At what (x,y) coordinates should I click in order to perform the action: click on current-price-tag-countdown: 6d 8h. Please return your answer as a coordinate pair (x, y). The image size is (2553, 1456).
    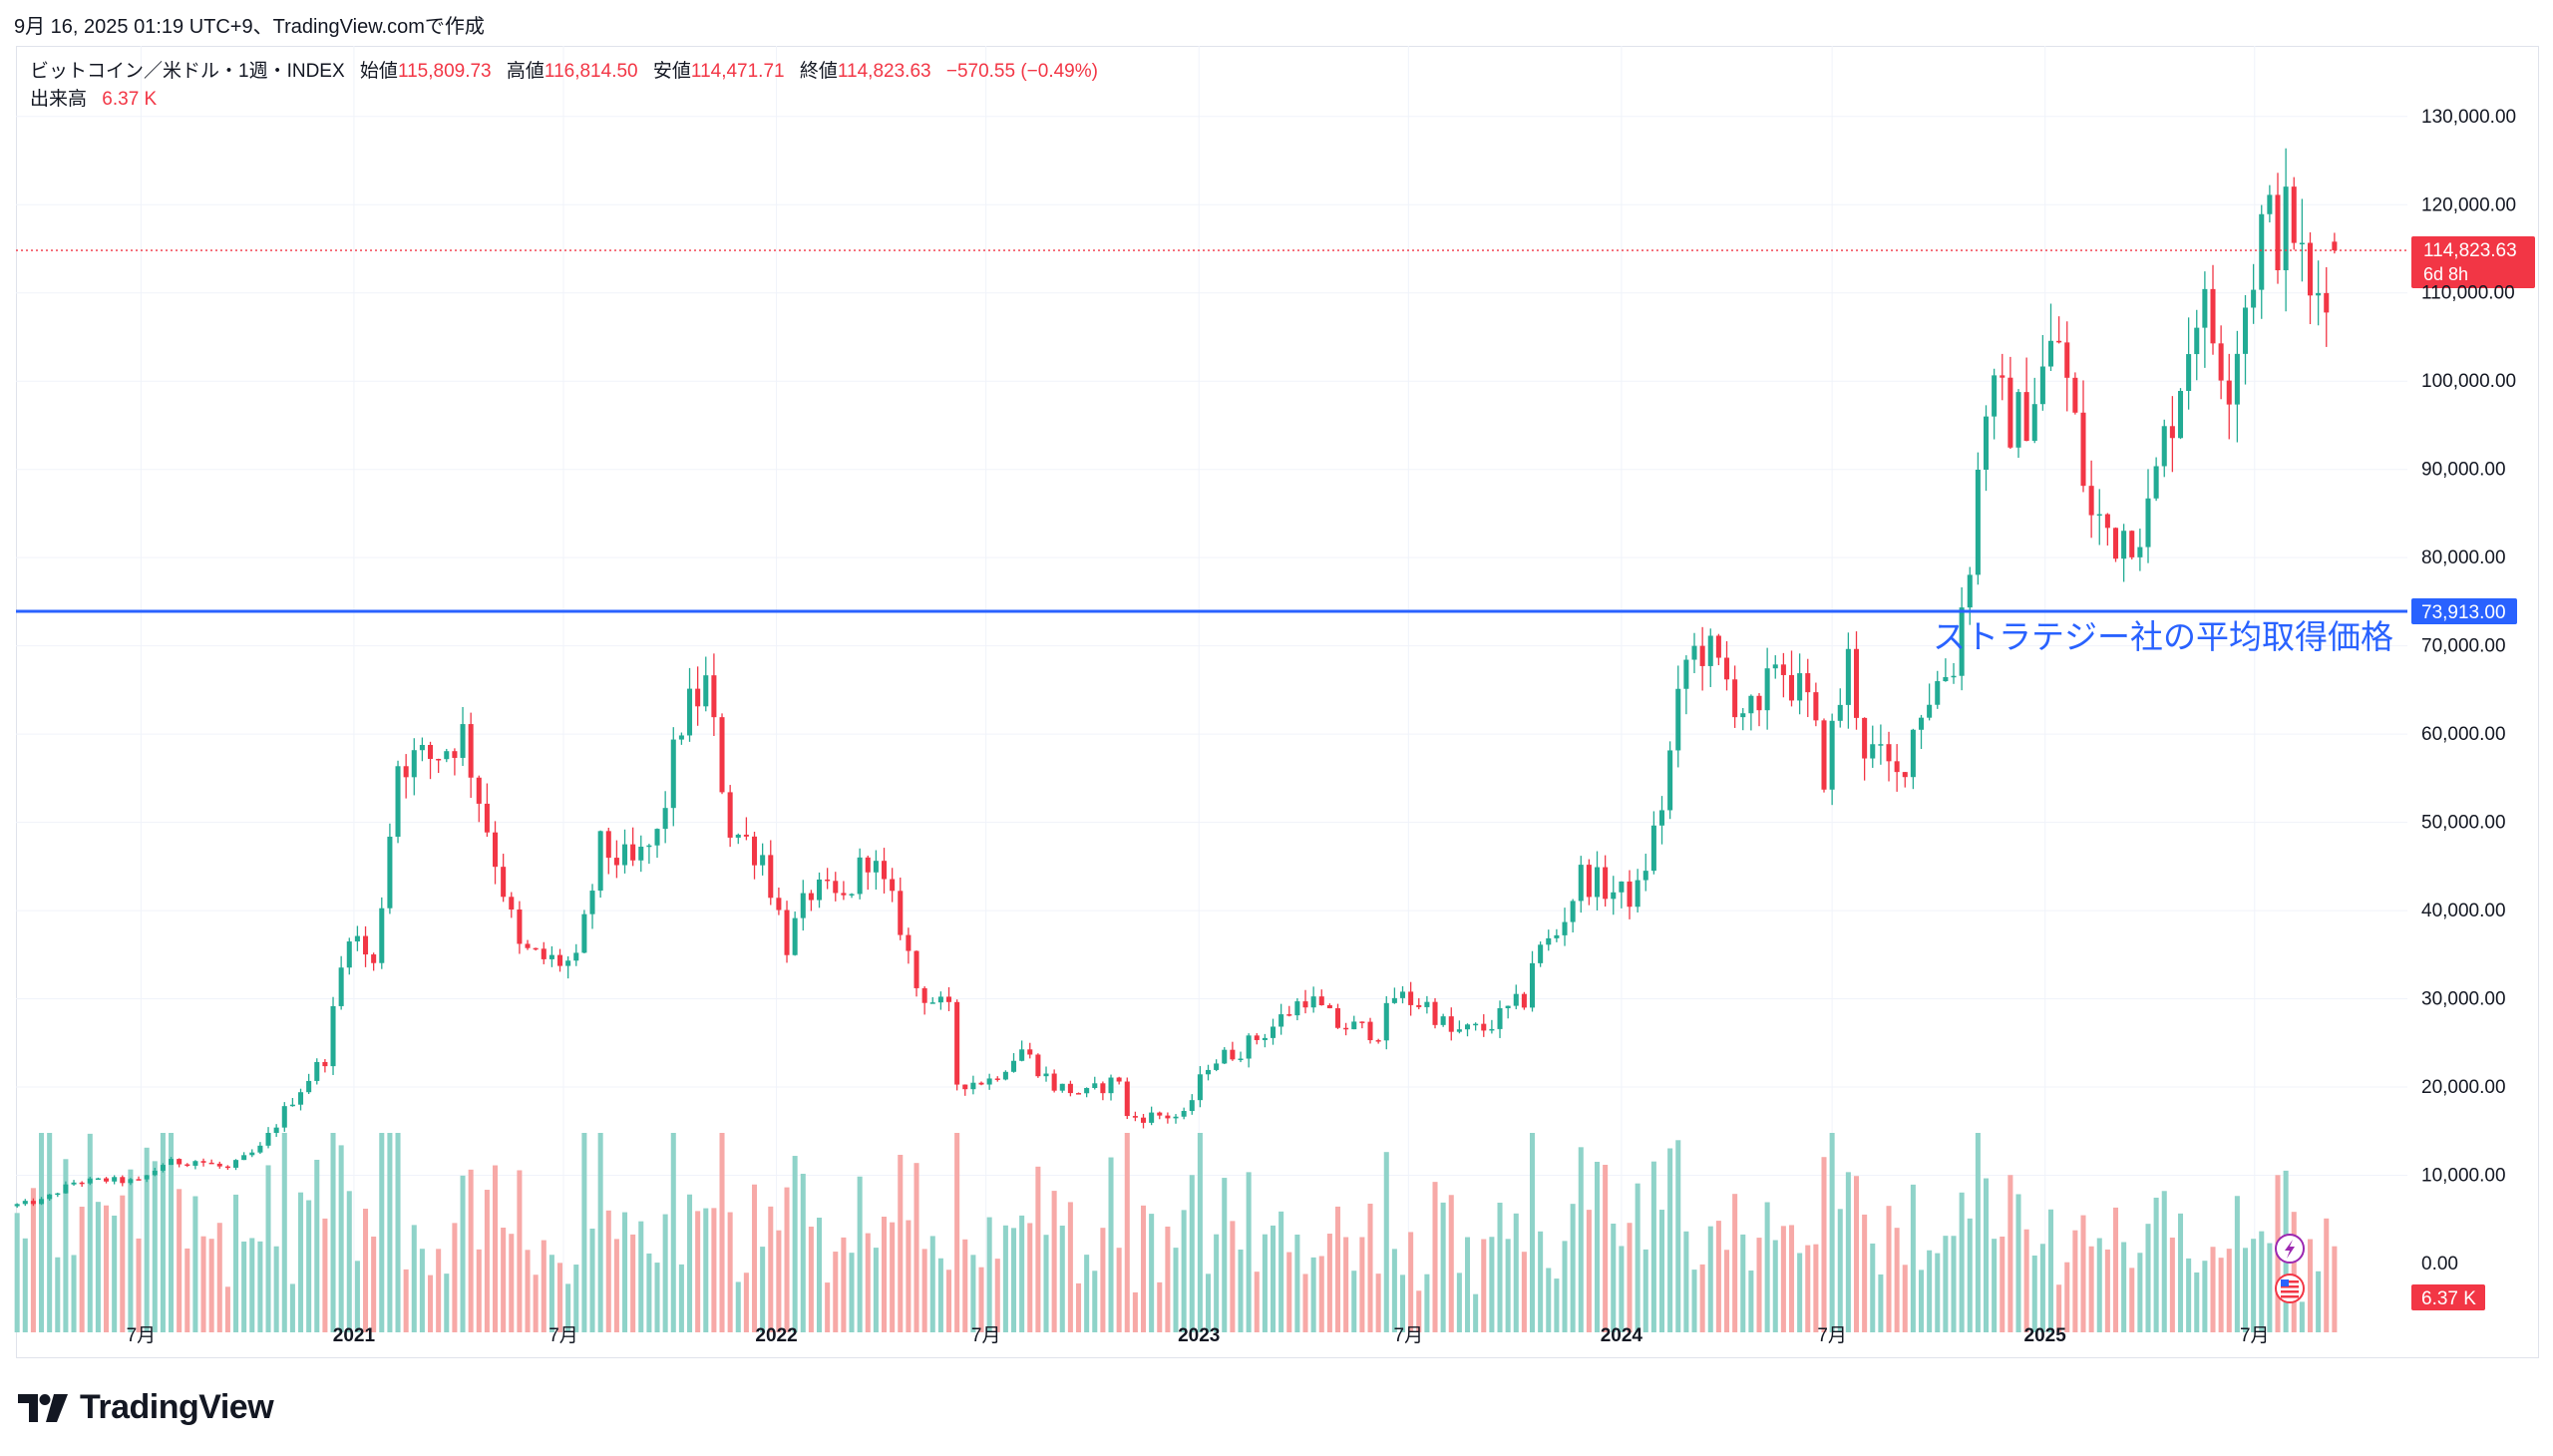
    Looking at the image, I should click on (2445, 274).